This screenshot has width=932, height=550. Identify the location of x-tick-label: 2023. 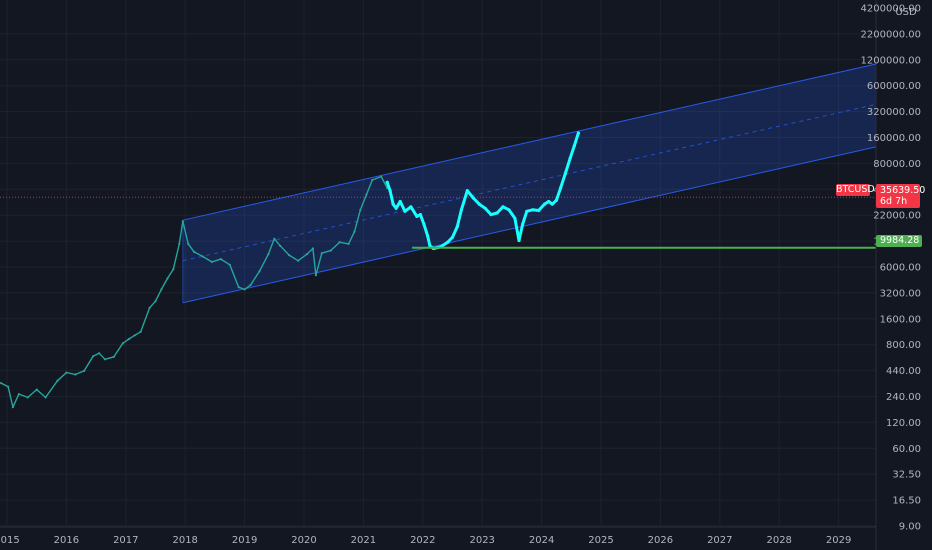
(481, 540).